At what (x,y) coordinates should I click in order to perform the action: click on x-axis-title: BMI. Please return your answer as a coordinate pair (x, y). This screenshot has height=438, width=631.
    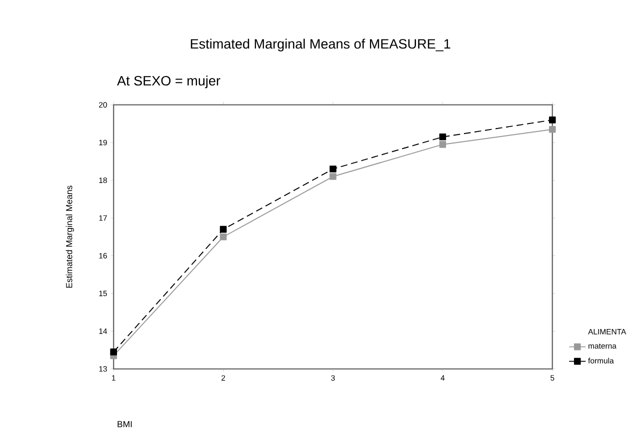
    Looking at the image, I should click on (125, 424).